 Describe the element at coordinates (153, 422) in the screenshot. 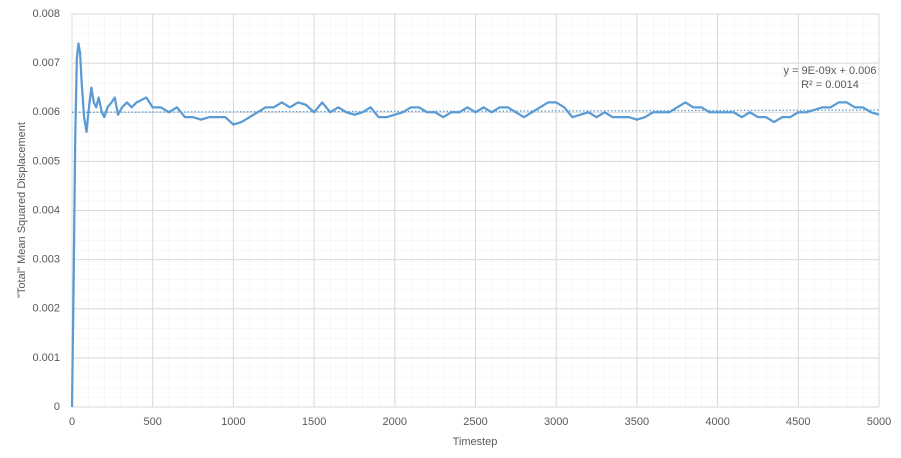

I see `x-tick-label: 500` at that location.